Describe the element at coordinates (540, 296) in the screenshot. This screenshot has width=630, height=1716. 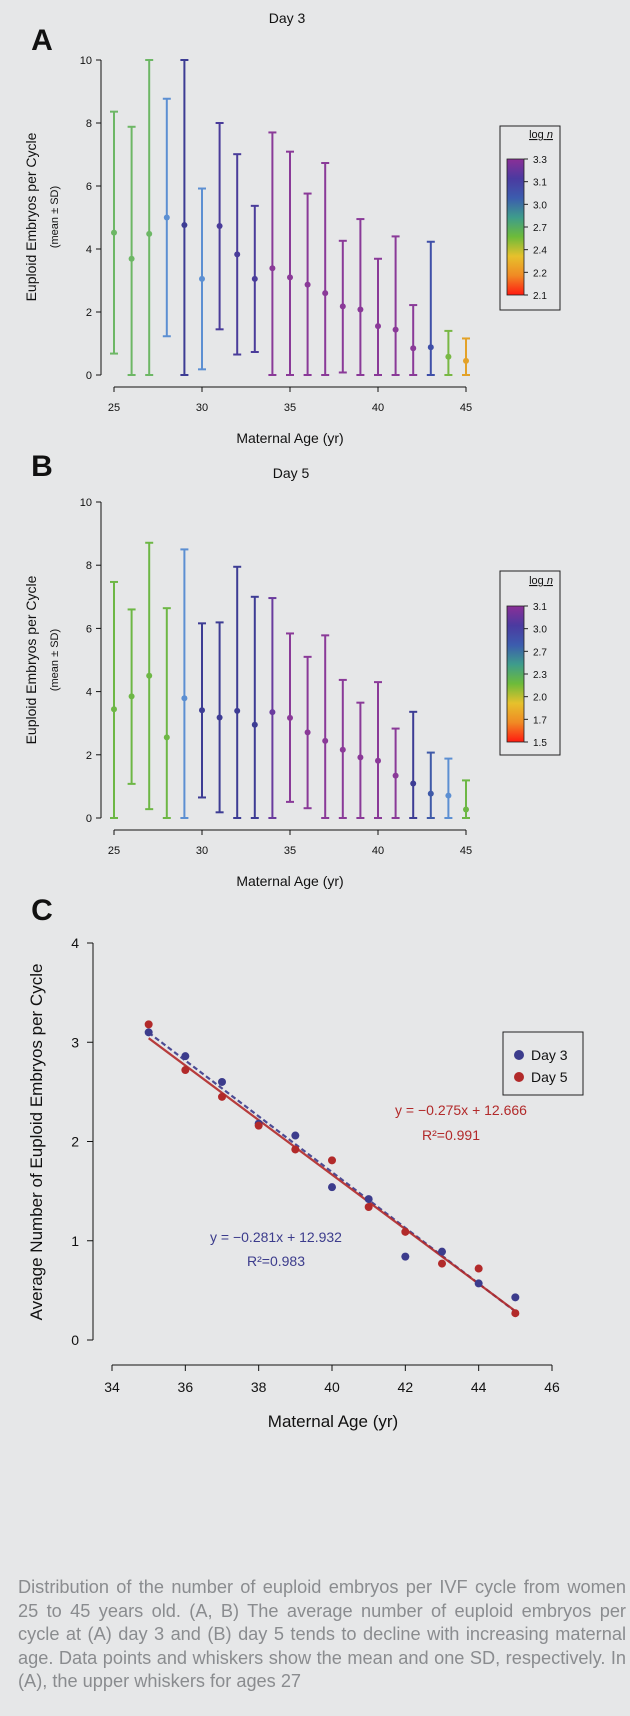
I see `panel-a-colorbar-tick-label: 2.1` at that location.